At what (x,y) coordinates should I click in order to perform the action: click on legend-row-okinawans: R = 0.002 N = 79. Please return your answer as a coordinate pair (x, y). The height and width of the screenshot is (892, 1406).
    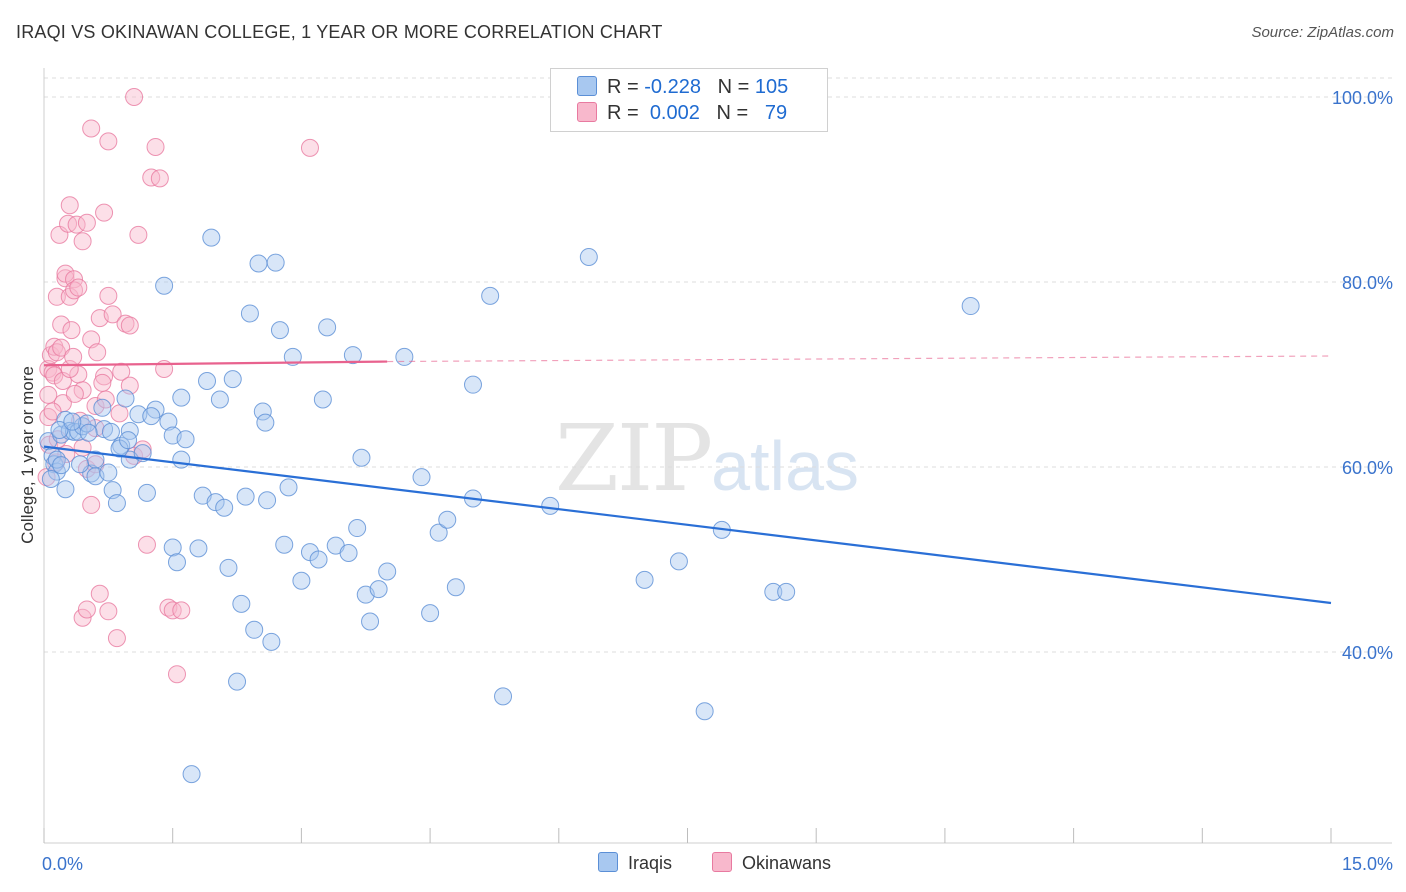
    Looking at the image, I should click on (682, 114).